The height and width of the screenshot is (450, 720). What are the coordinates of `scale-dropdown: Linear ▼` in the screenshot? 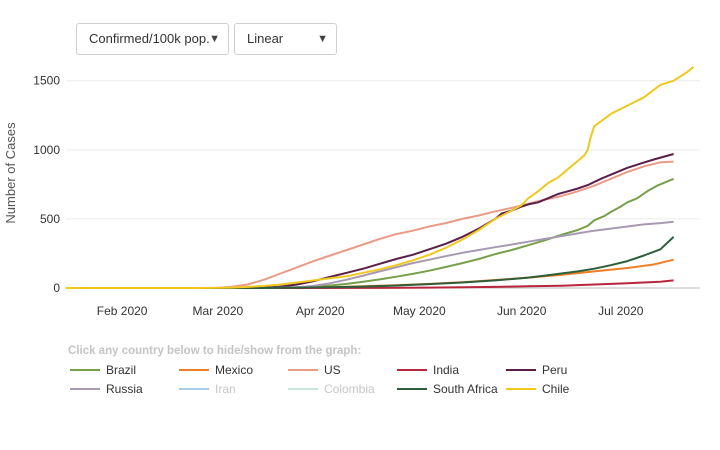 It's located at (285, 39).